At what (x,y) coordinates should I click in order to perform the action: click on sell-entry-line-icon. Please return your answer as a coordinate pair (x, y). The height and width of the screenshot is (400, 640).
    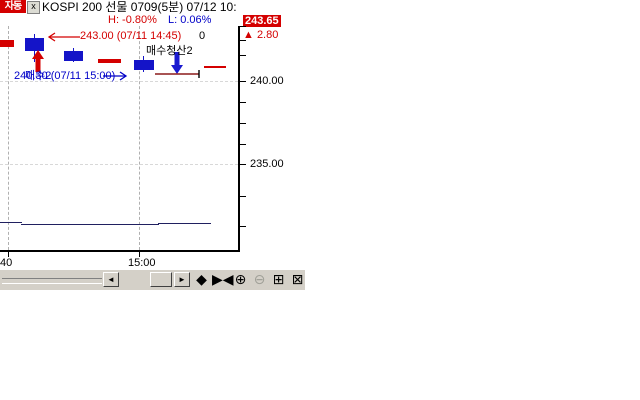
    Looking at the image, I should click on (177, 74).